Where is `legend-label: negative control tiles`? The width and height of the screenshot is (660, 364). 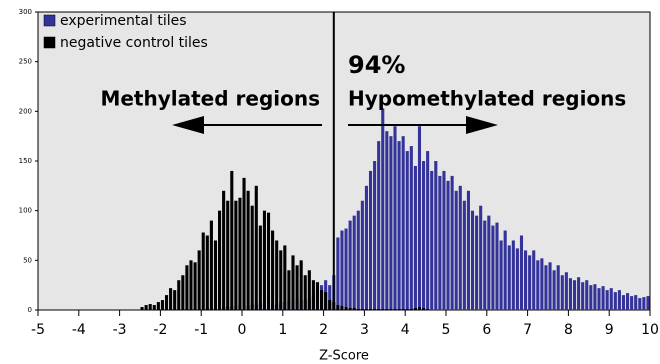 legend-label: negative control tiles is located at coordinates (134, 43).